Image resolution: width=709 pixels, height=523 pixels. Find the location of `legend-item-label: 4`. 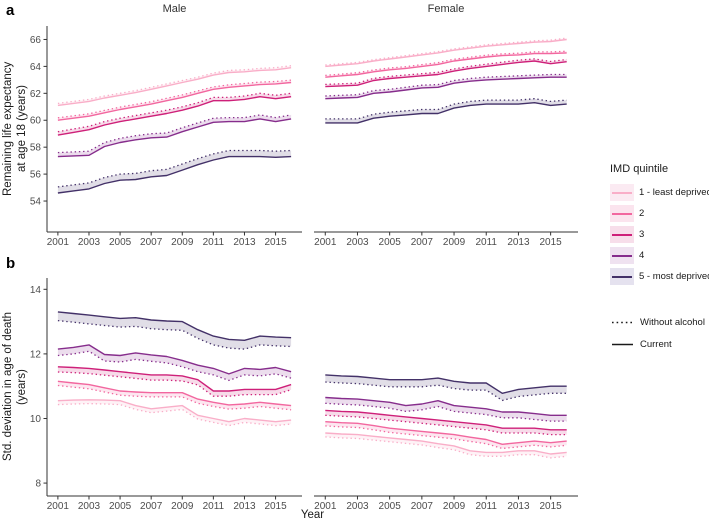

legend-item-label: 4 is located at coordinates (642, 255).